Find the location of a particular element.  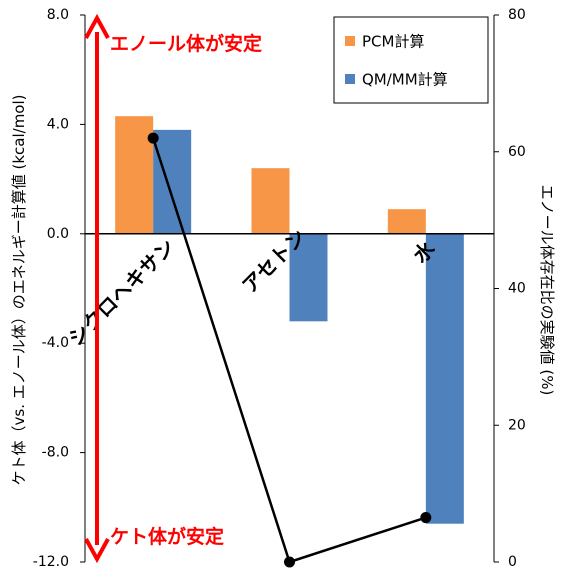

legend: PCM計算 QM/MM計算 is located at coordinates (411, 60).